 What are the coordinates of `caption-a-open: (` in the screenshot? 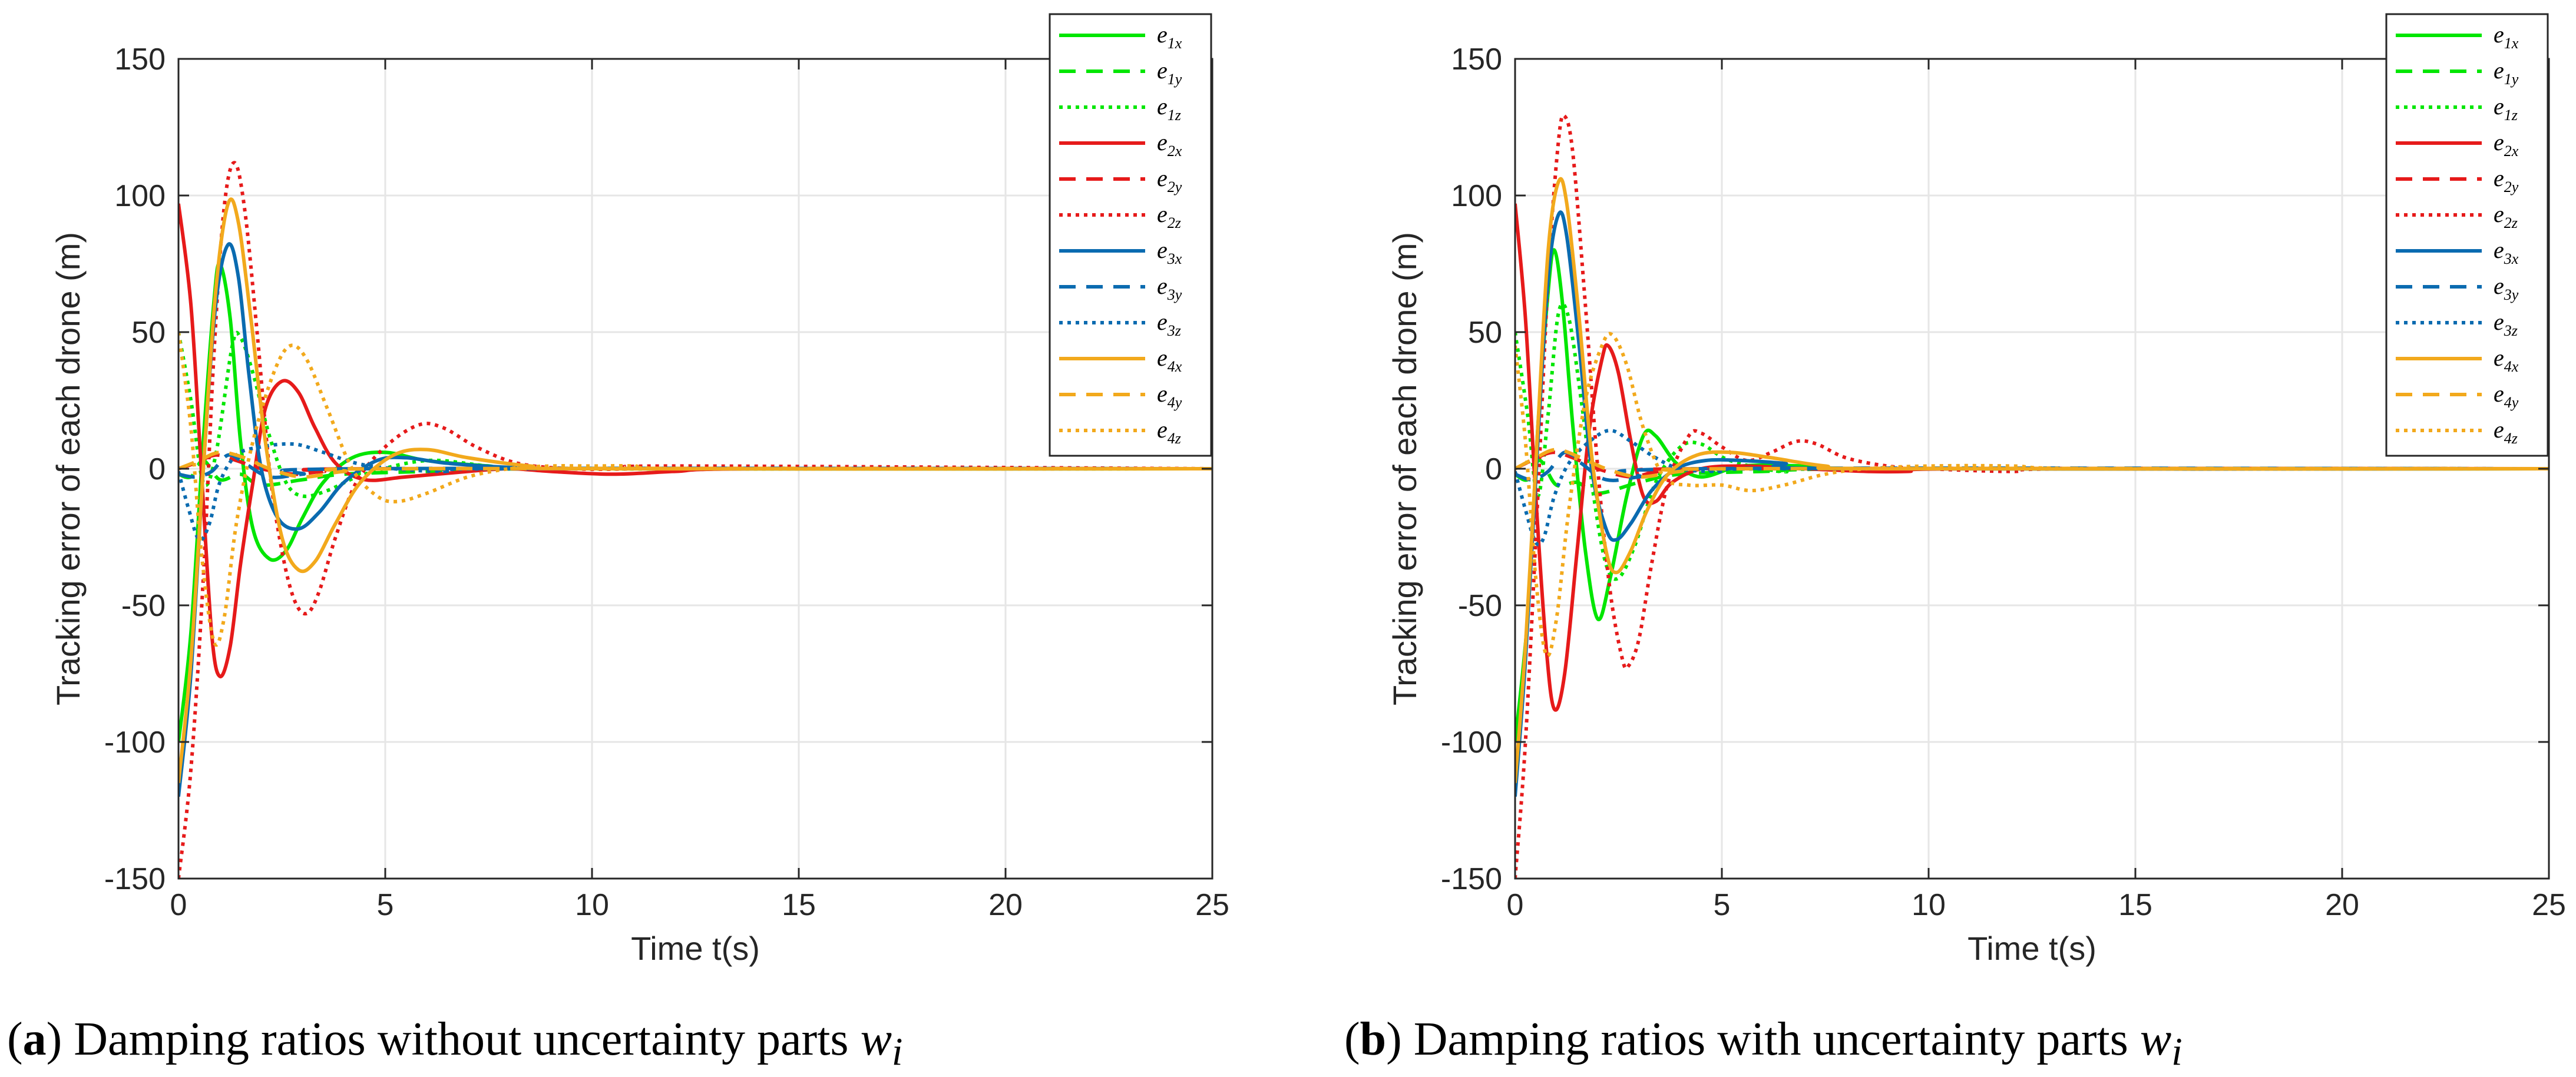 It's located at (15, 1039).